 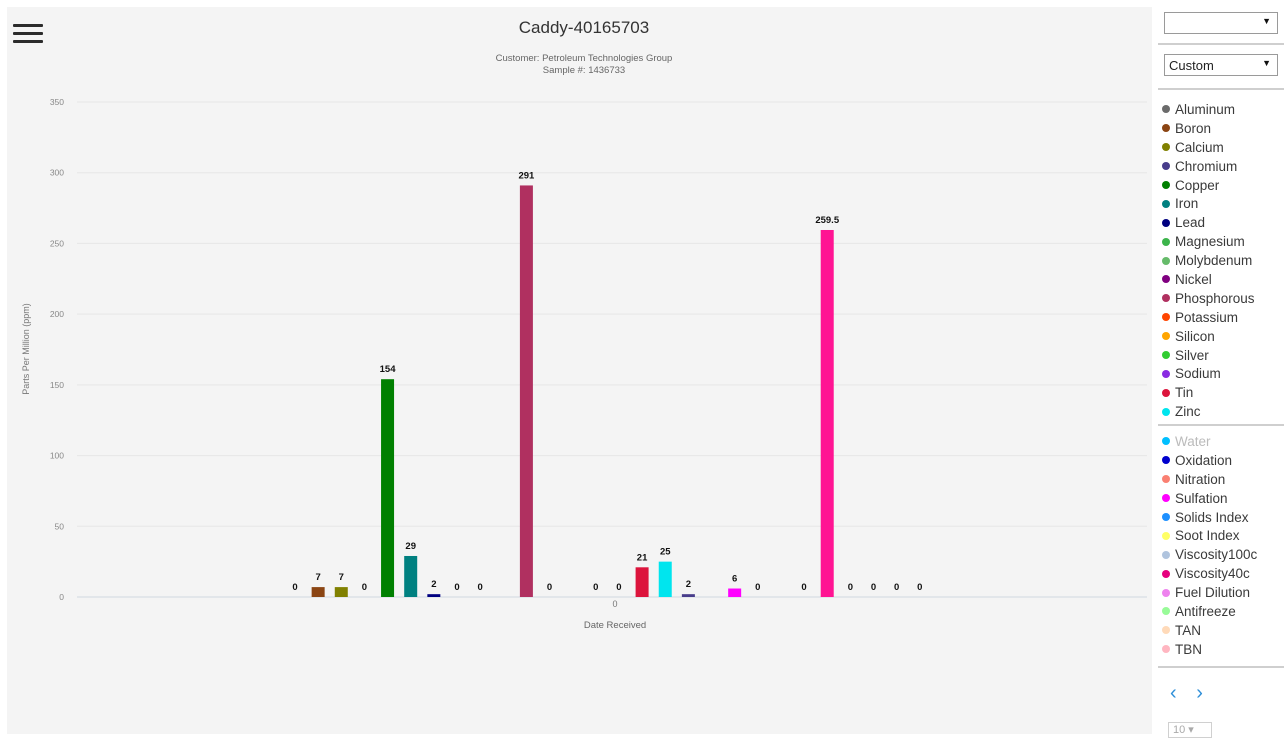 What do you see at coordinates (1208, 185) in the screenshot?
I see `legend-item-copper: Copper` at bounding box center [1208, 185].